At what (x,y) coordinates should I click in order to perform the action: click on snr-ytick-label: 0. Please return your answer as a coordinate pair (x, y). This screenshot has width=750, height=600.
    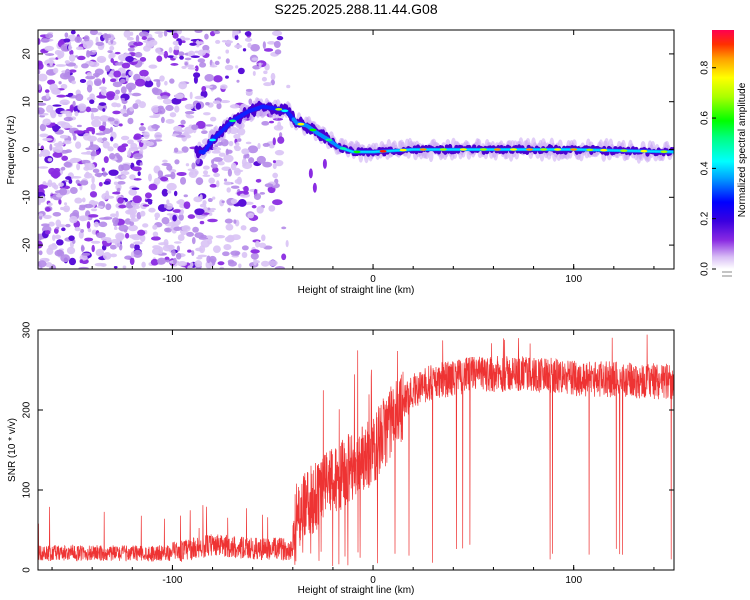
    Looking at the image, I should click on (27, 570).